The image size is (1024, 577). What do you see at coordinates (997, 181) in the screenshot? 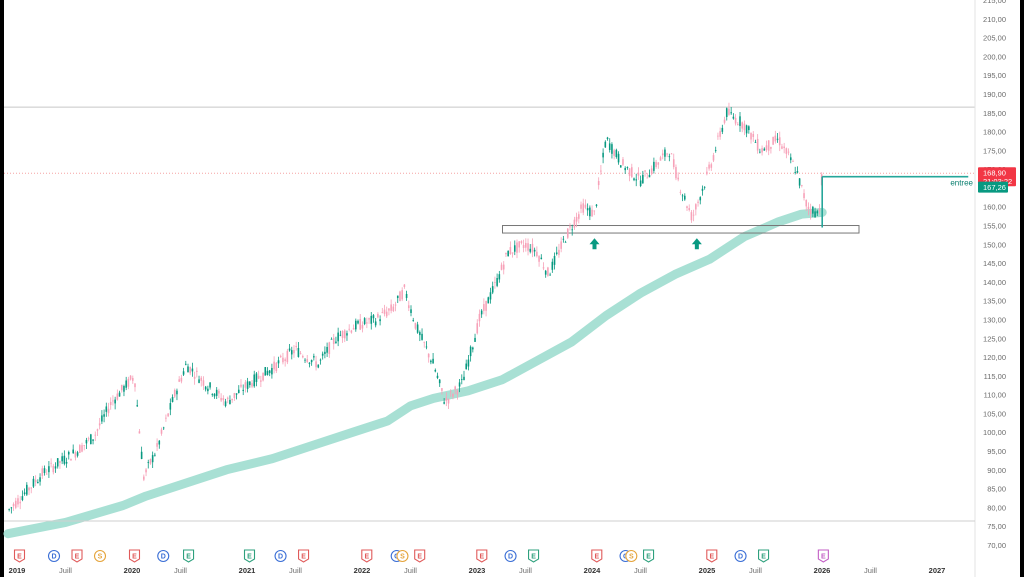
I see `current-price-countdown: 21:03:22` at bounding box center [997, 181].